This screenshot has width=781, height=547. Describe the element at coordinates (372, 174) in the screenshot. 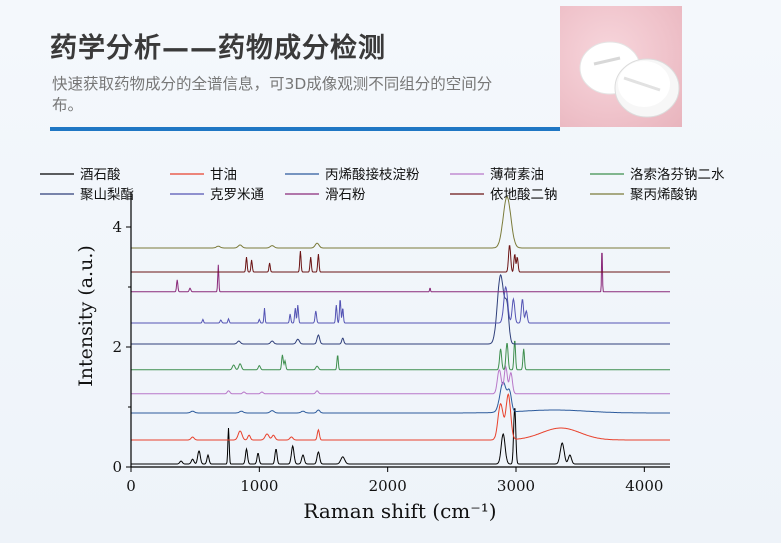

I see `legend-label-2: 丙烯酸接枝淀粉` at that location.